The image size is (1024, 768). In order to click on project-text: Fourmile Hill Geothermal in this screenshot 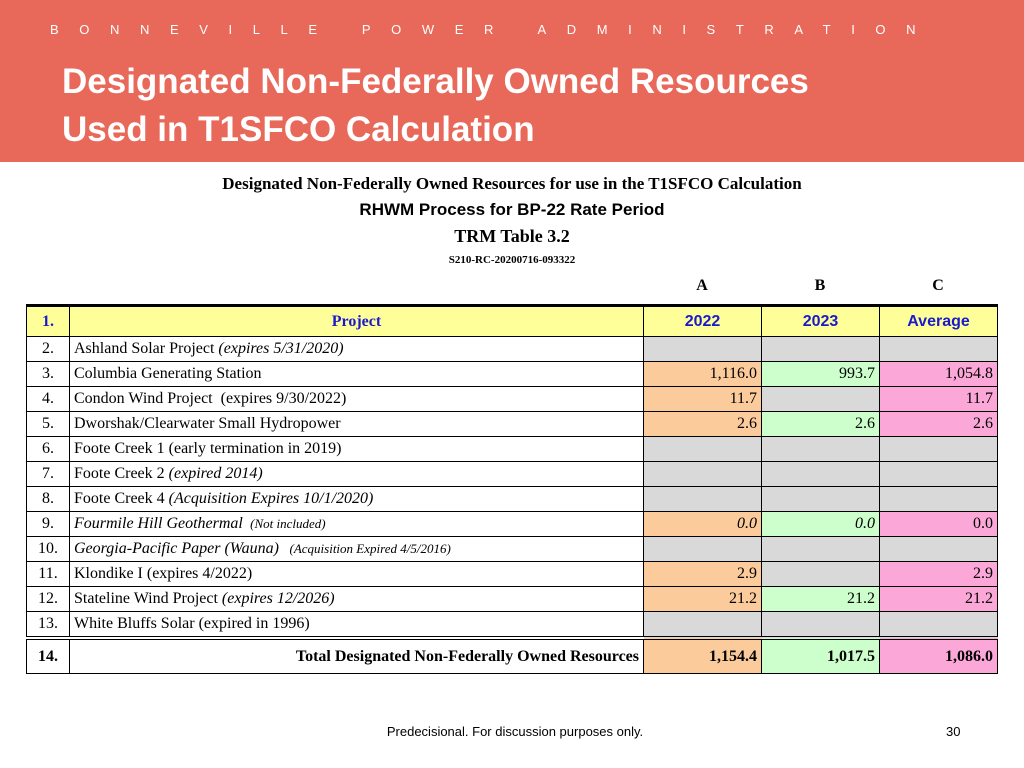, I will do `click(160, 523)`.